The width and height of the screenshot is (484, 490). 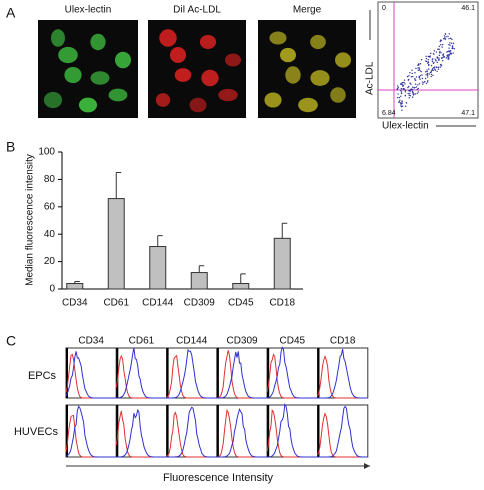 What do you see at coordinates (241, 303) in the screenshot?
I see `x-tick-label: CD45` at bounding box center [241, 303].